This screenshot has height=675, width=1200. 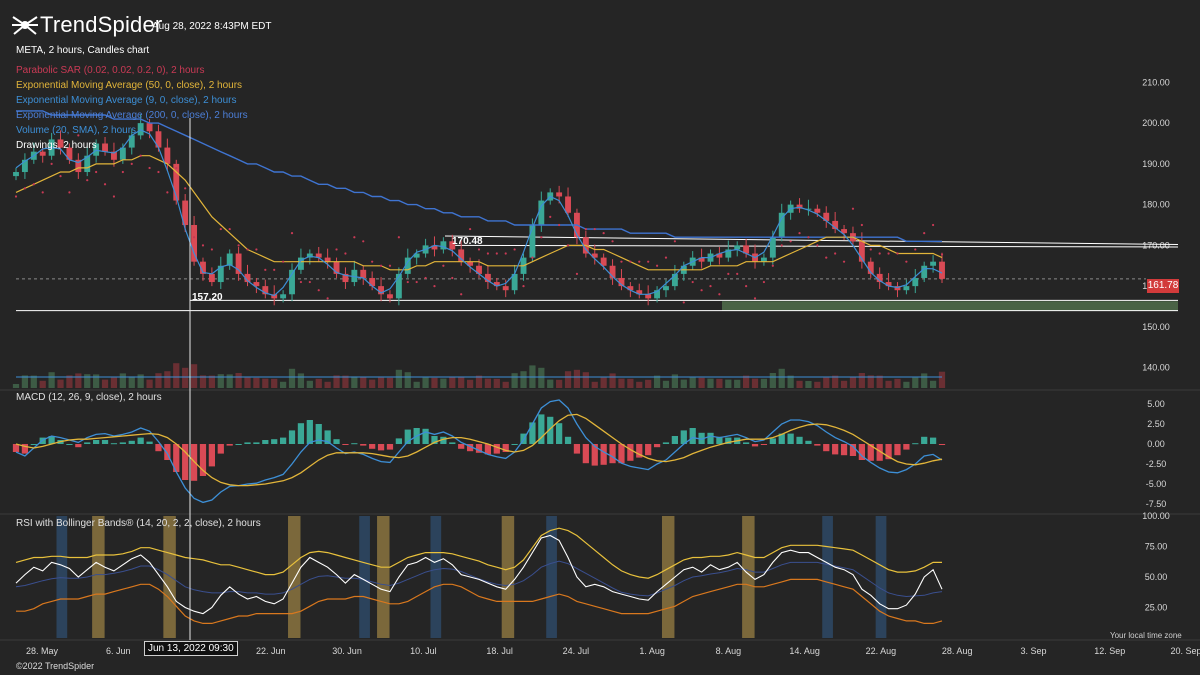 I want to click on price-axis-tick: 170.00, so click(x=1156, y=245).